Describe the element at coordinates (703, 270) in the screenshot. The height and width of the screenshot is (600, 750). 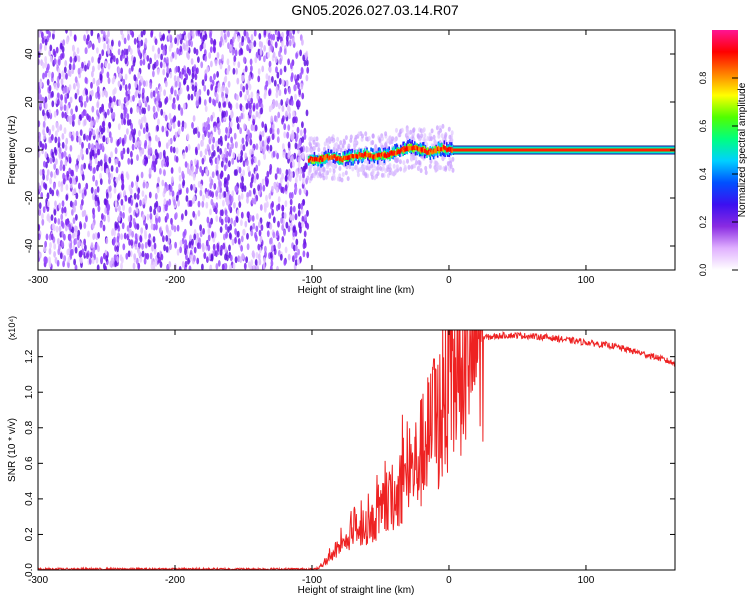
I see `colorbar-tick-label: 0.0` at that location.